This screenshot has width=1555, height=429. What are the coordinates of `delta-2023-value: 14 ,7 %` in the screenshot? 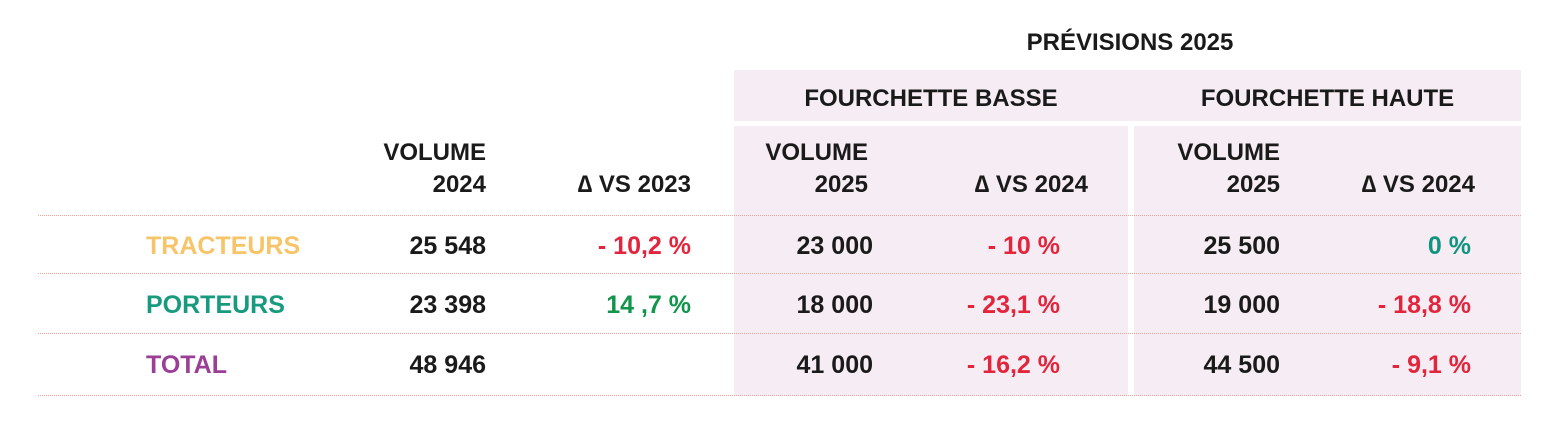 It's located at (648, 305).